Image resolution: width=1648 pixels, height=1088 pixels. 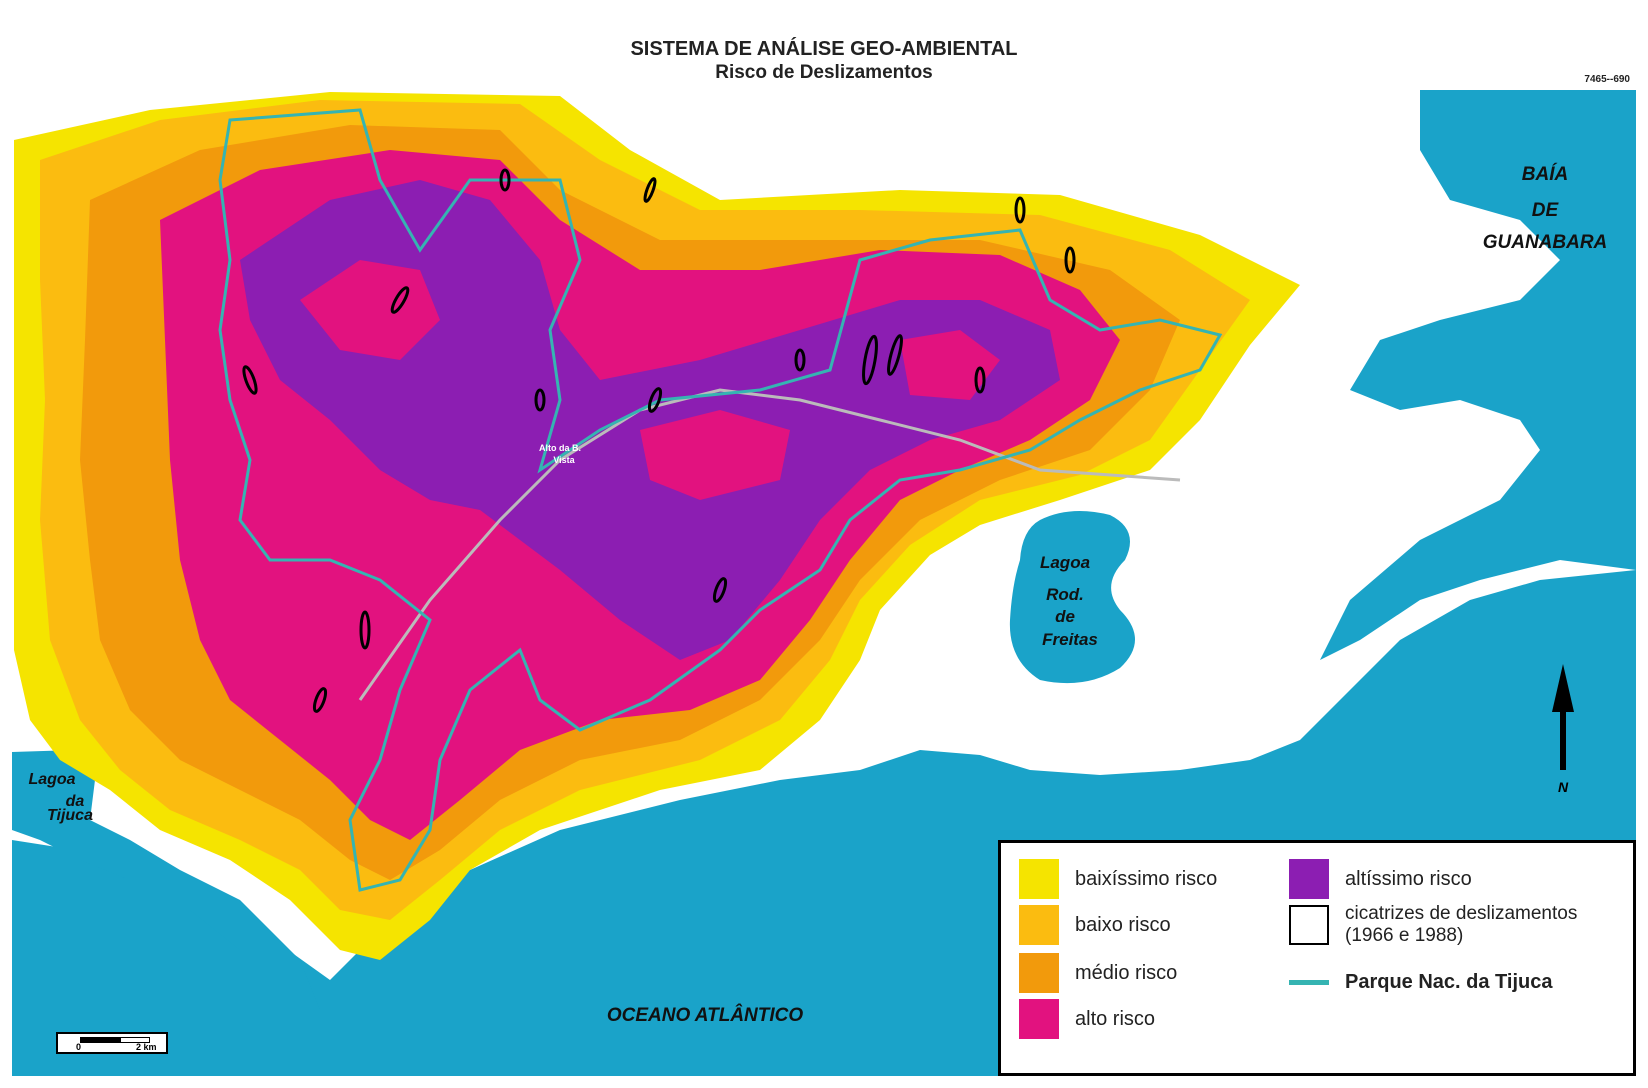 What do you see at coordinates (1607, 79) in the screenshot?
I see `map-code: 7465--690` at bounding box center [1607, 79].